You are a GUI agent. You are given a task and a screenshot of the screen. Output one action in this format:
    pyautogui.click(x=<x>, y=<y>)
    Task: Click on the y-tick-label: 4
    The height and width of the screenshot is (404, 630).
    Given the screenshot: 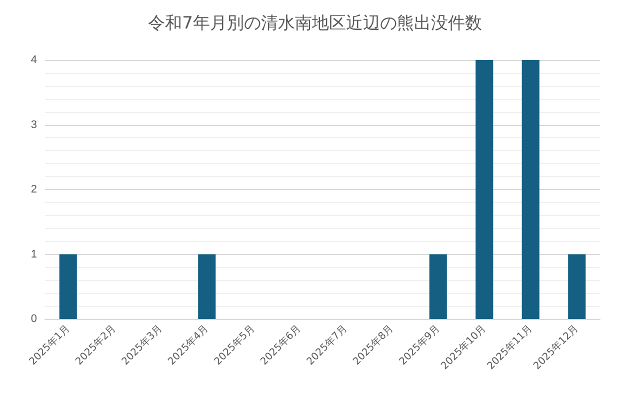 What is the action you would take?
    pyautogui.click(x=33, y=60)
    